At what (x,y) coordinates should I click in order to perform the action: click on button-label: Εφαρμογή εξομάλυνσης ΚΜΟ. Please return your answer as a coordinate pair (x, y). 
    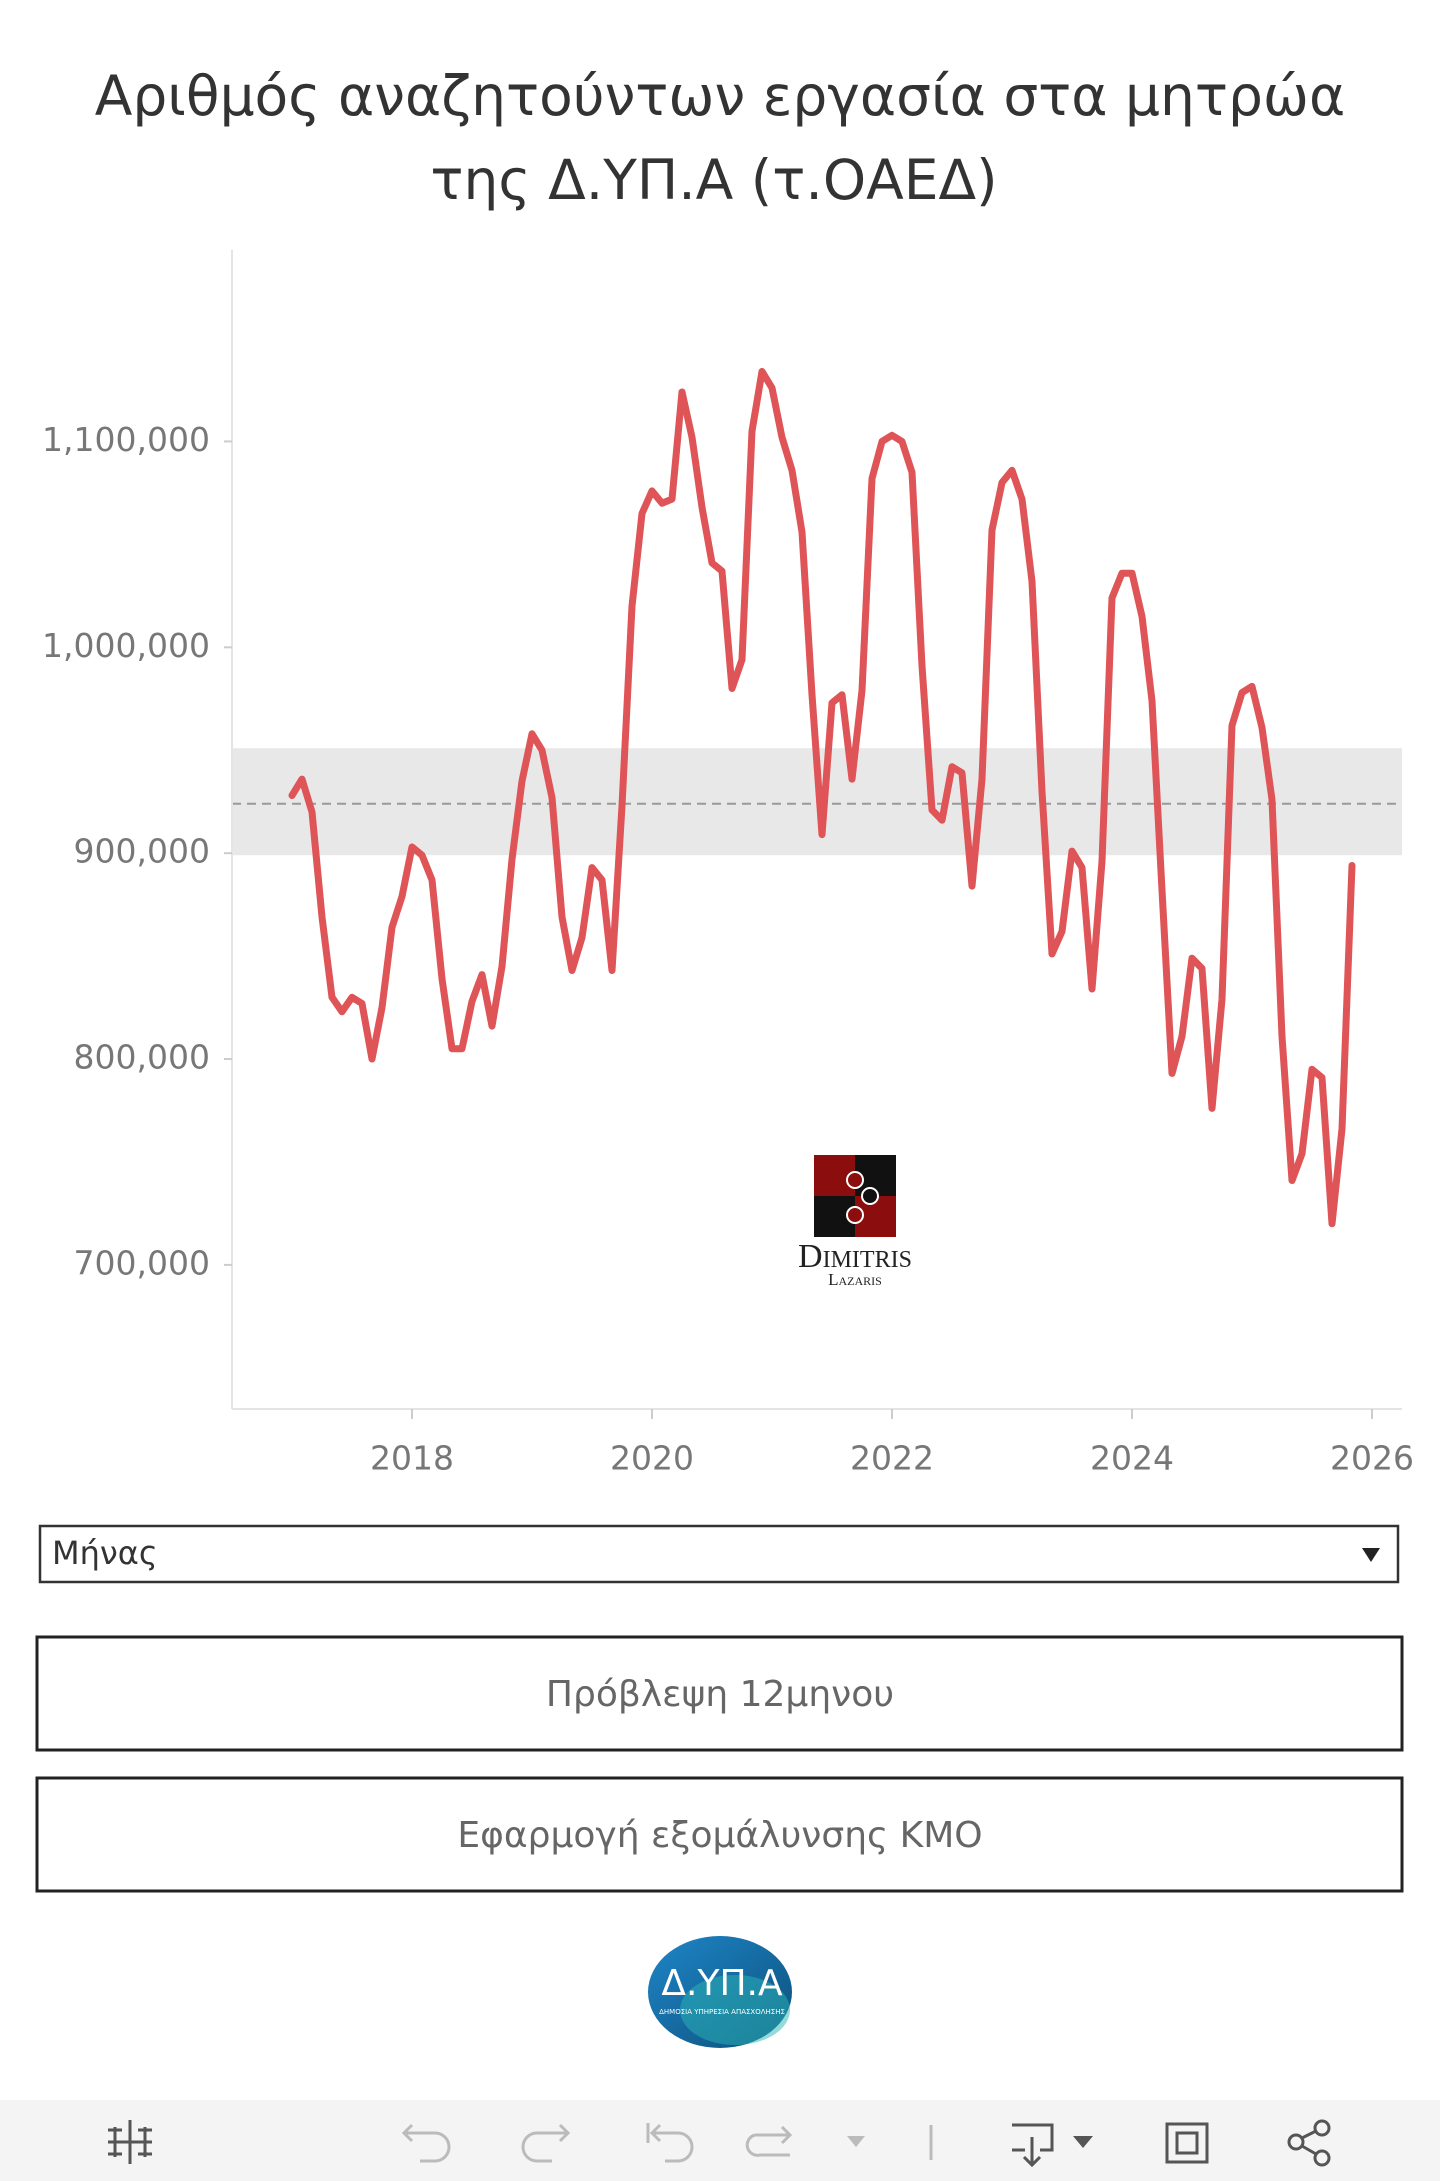
    Looking at the image, I should click on (719, 1835).